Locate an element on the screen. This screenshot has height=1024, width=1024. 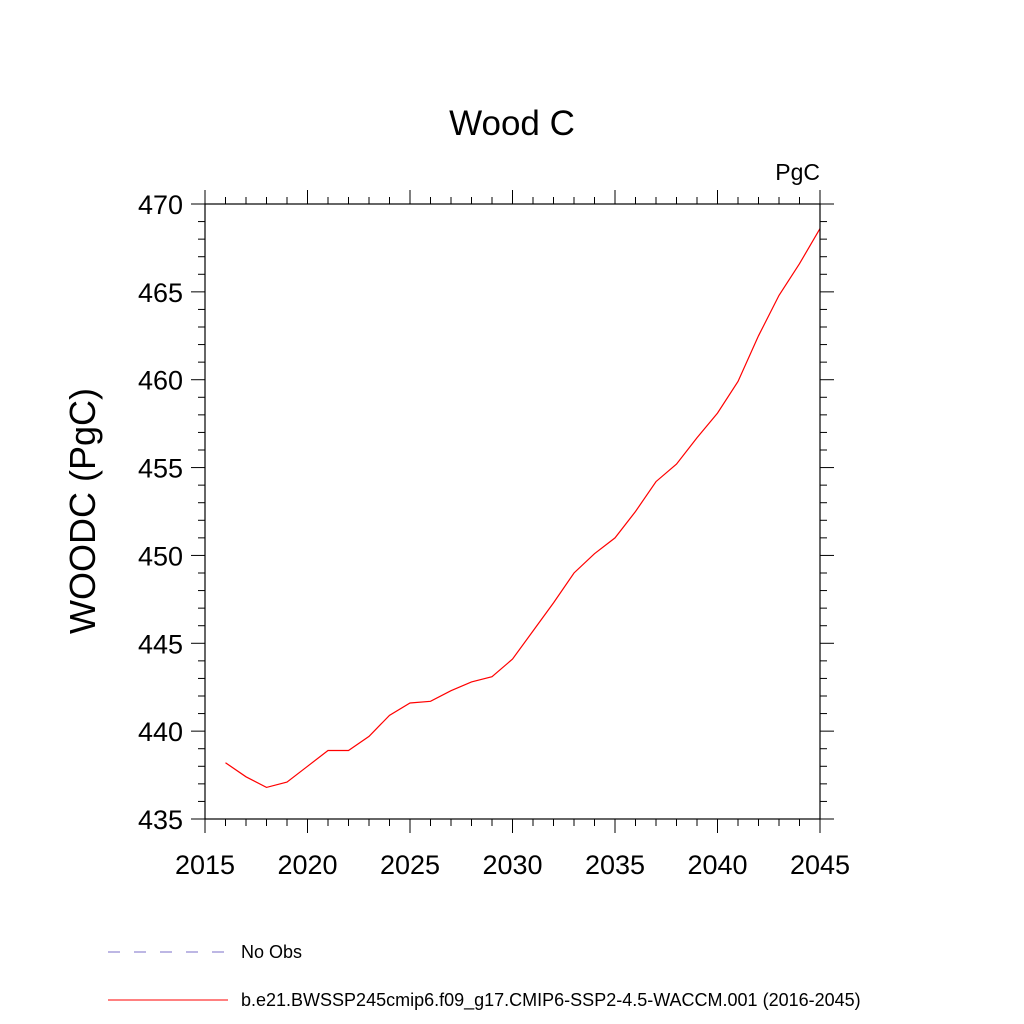
x-tick-label: 2020 is located at coordinates (307, 865).